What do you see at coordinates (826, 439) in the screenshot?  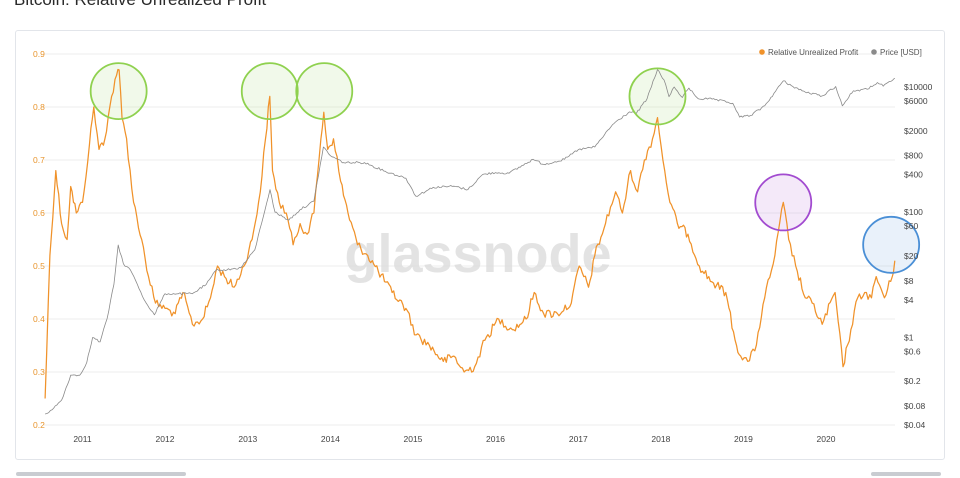 I see `x-tick-label: 2020` at bounding box center [826, 439].